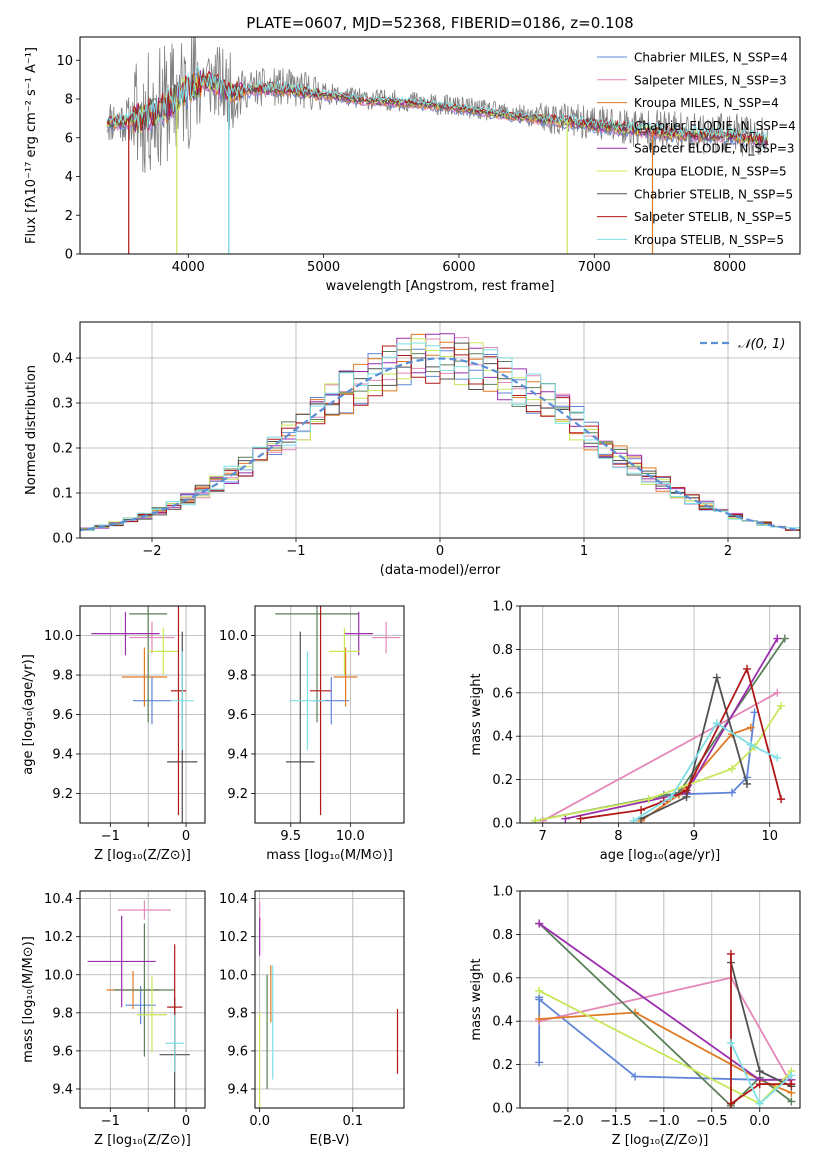  I want to click on y-tick-label: 0, so click(69, 255).